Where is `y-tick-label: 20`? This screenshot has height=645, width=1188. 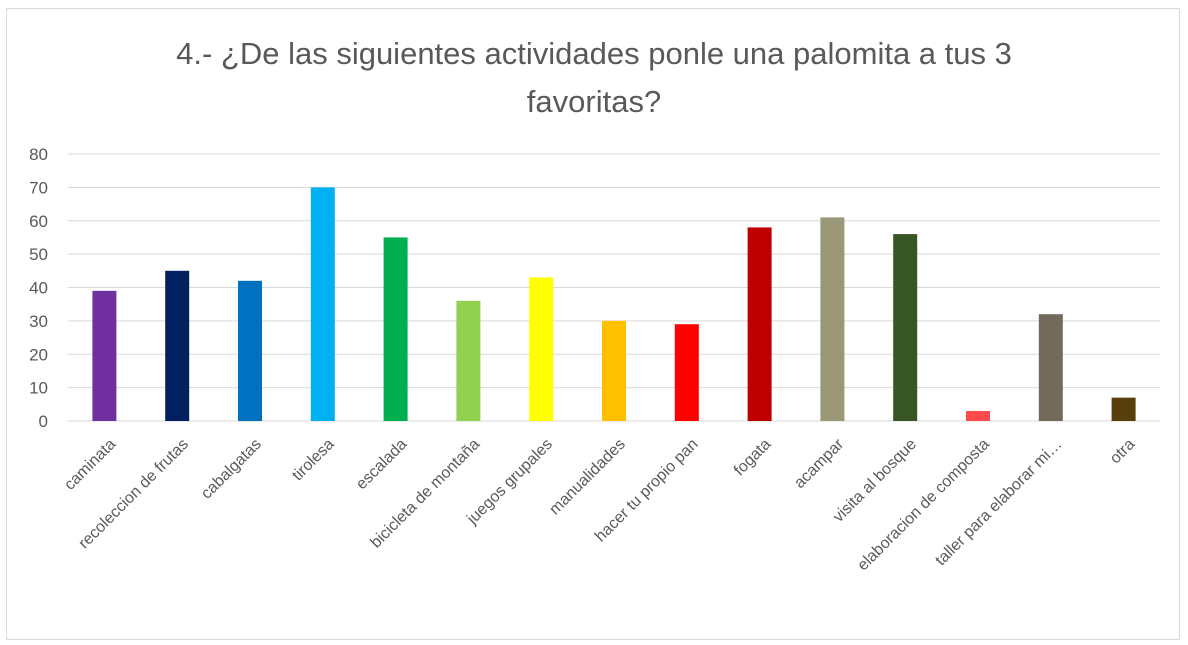 y-tick-label: 20 is located at coordinates (38, 354).